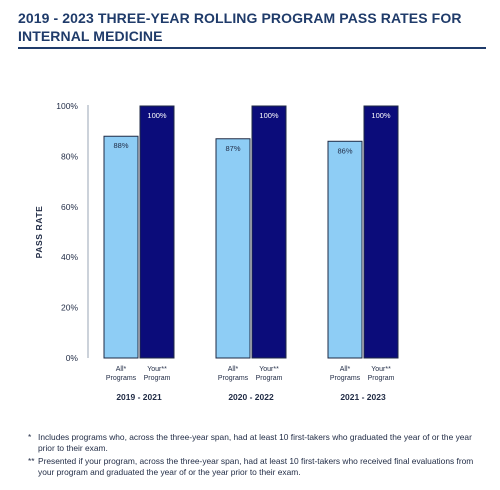  I want to click on y-tick-label: 40%, so click(69, 257).